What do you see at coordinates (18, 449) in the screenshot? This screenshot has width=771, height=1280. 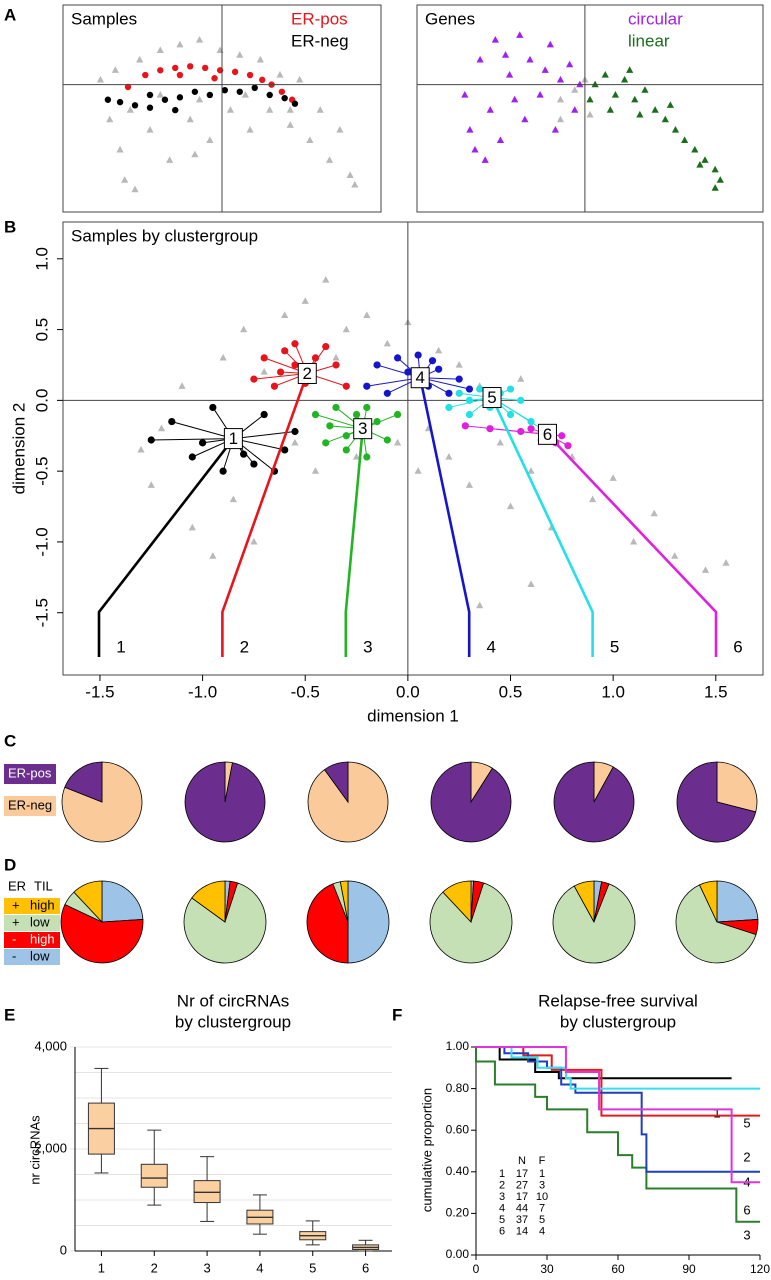 I see `y-axis-label: dimension 2` at bounding box center [18, 449].